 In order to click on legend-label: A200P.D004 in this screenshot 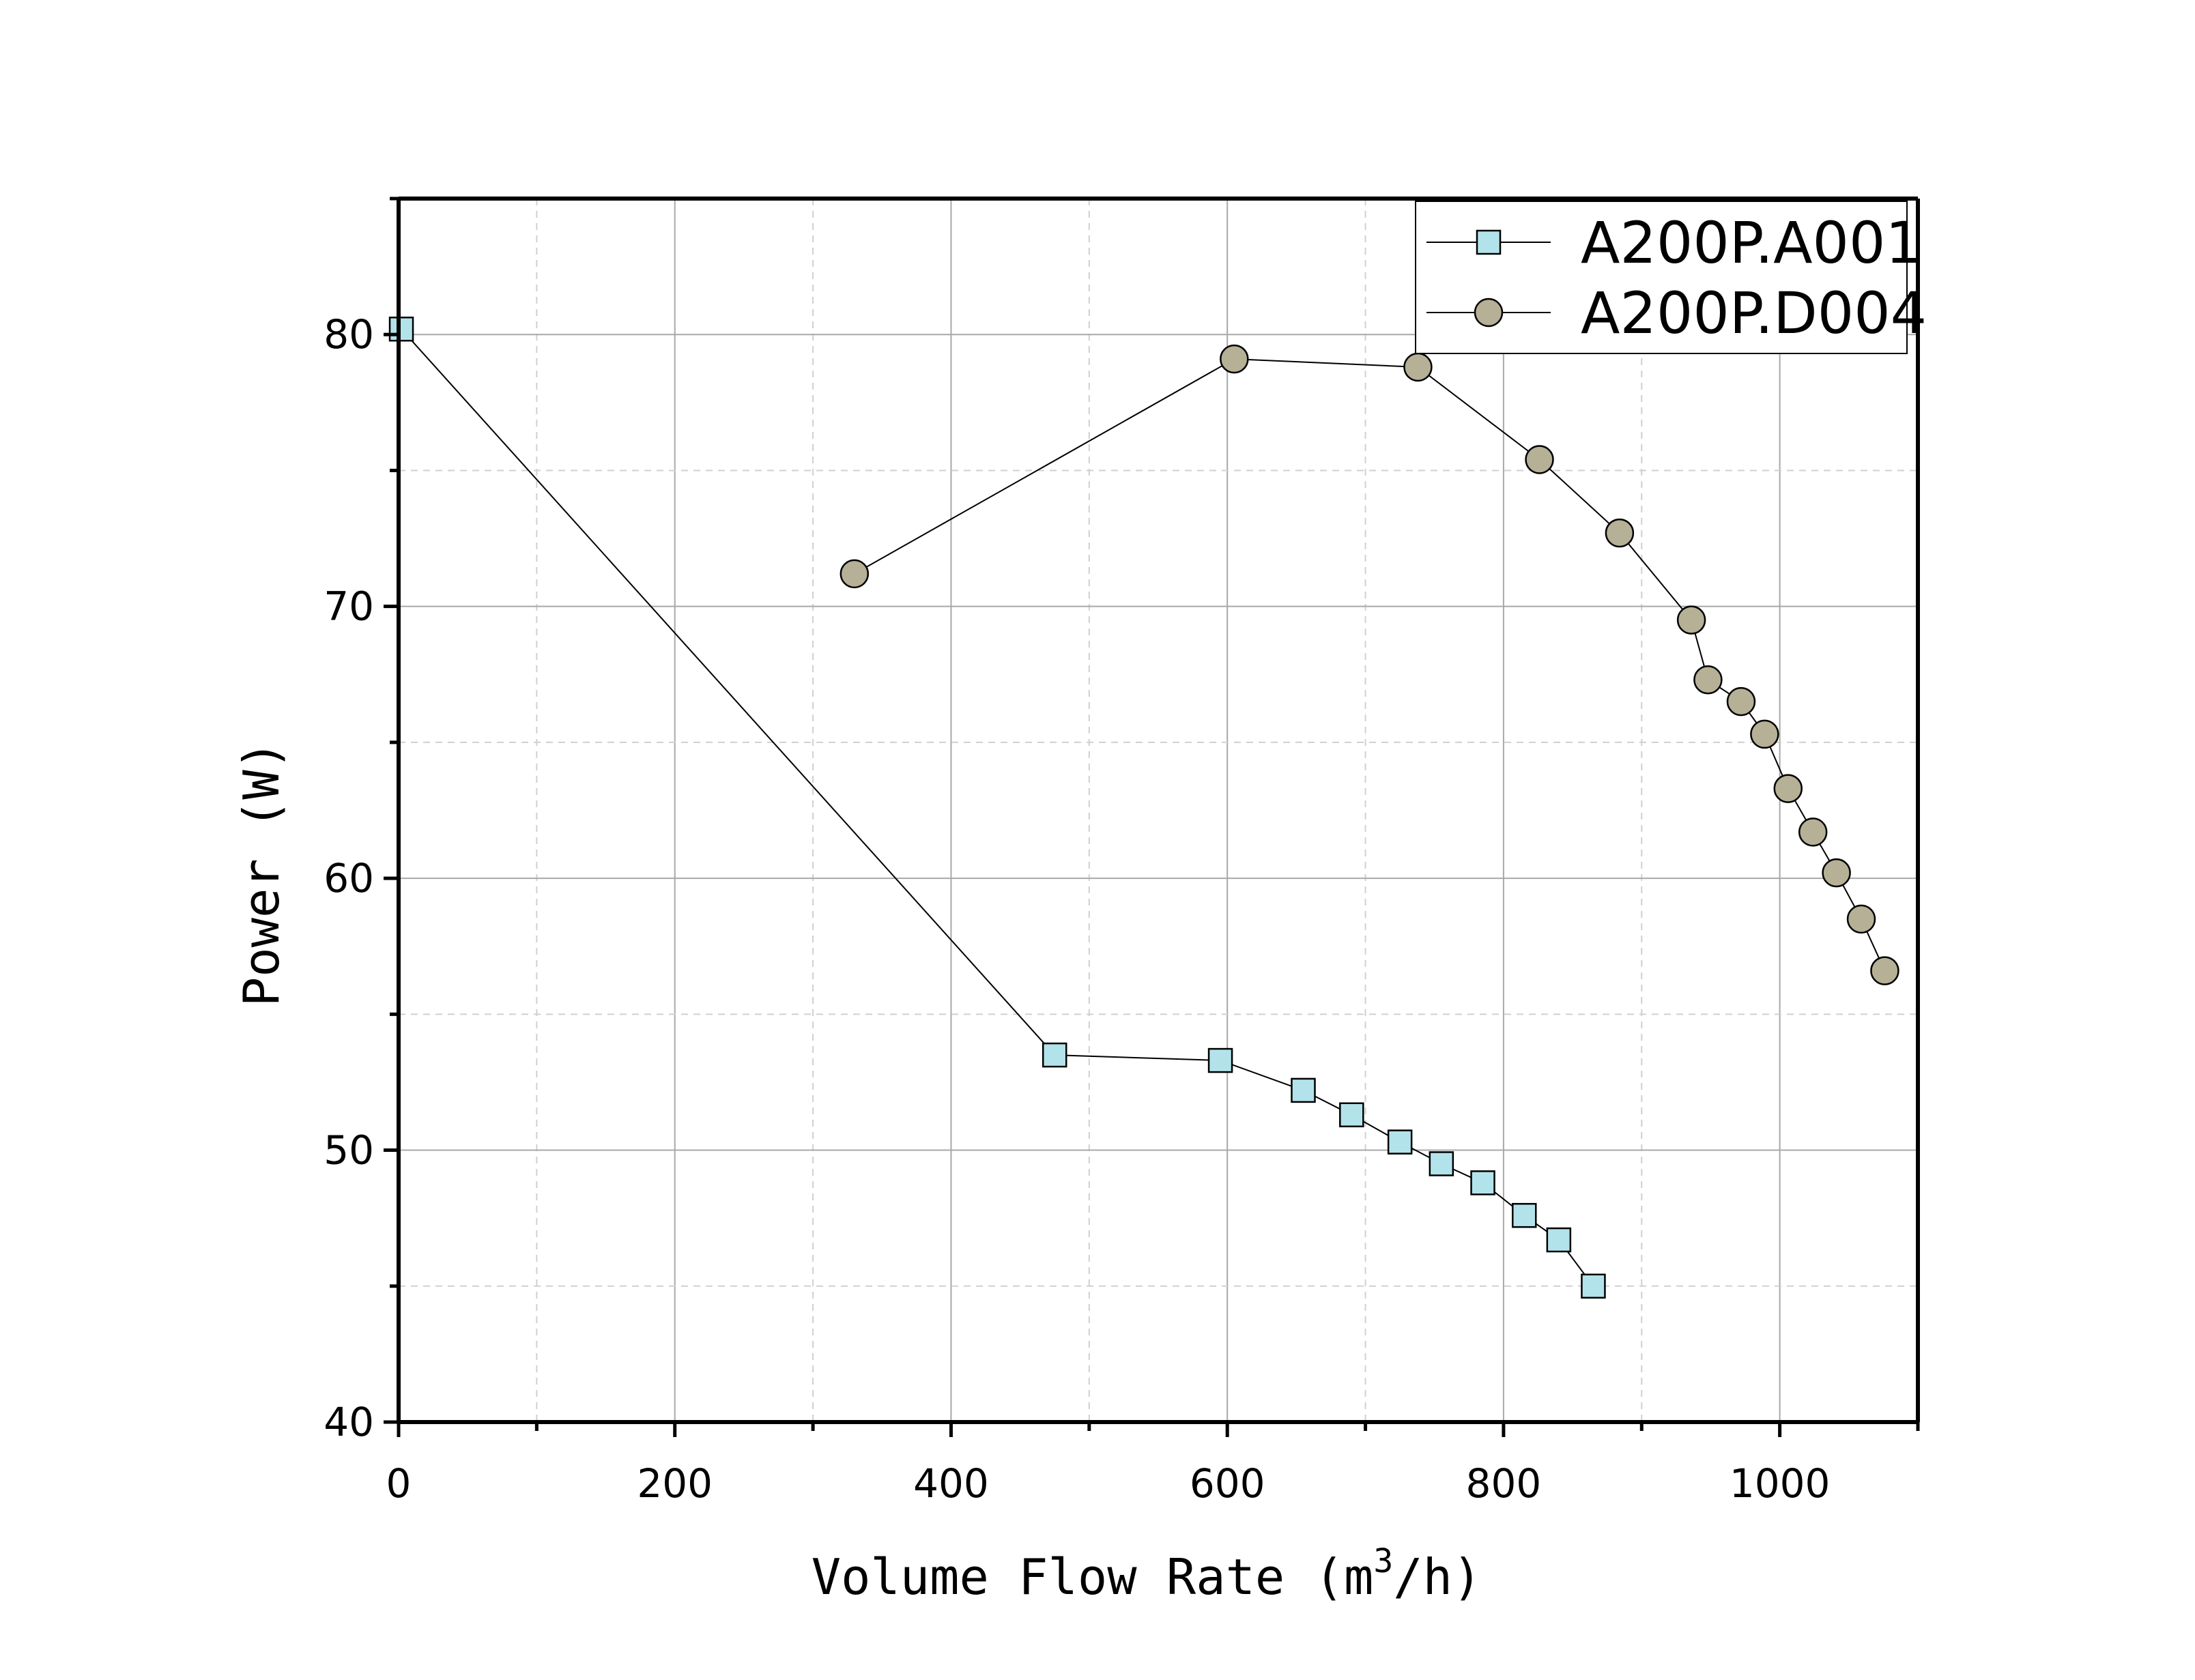, I will do `click(1754, 313)`.